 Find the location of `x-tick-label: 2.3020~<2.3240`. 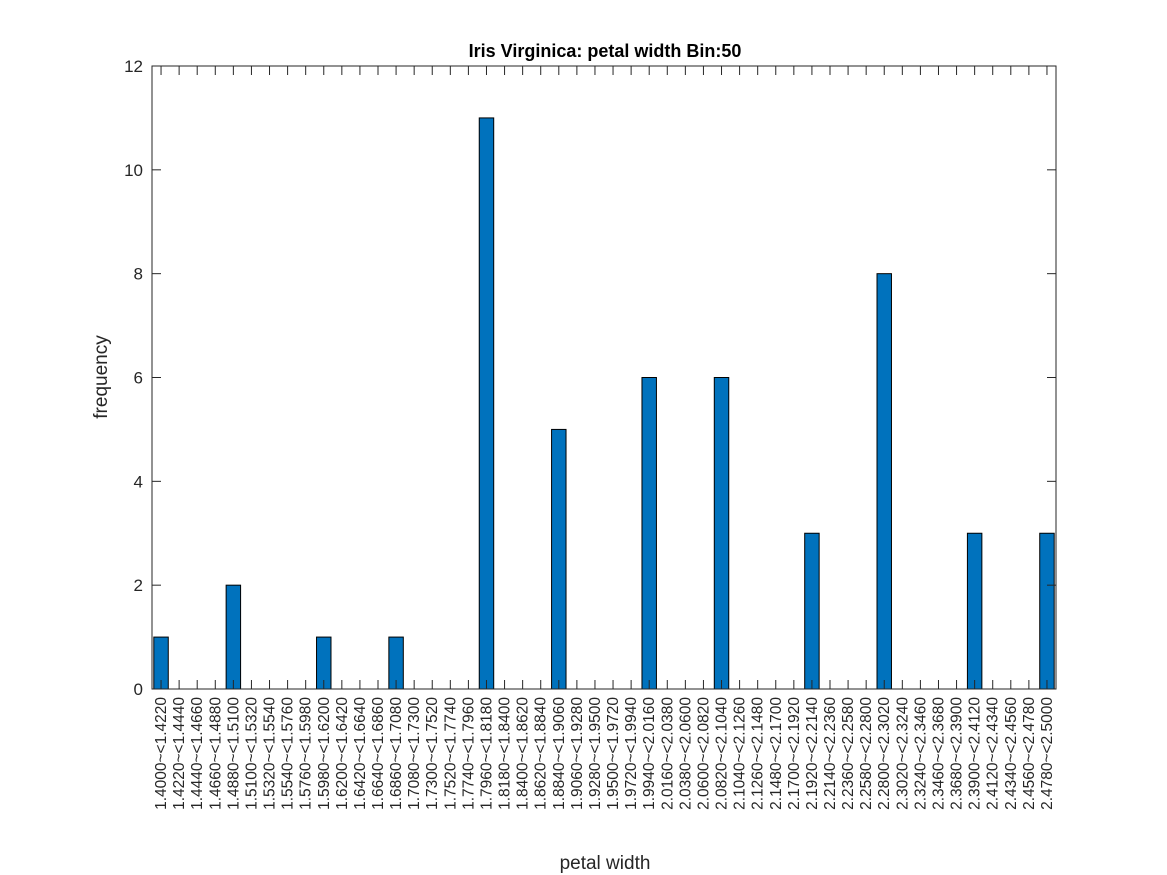

x-tick-label: 2.3020~<2.3240 is located at coordinates (902, 753).